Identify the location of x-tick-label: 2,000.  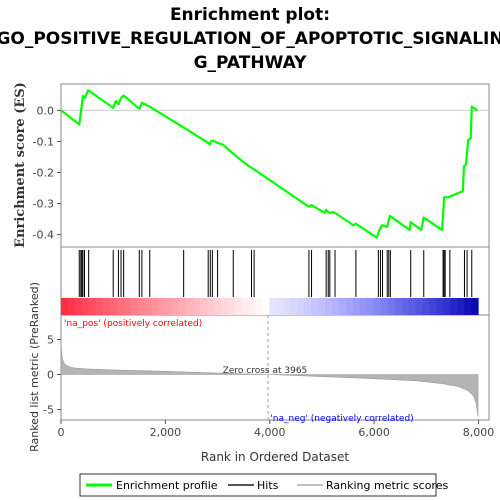
(166, 432).